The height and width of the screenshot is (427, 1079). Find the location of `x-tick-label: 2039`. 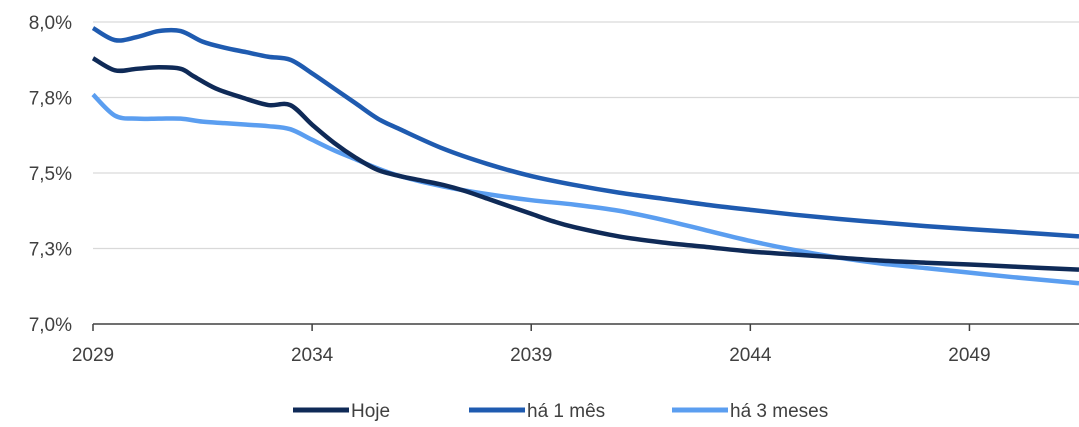

x-tick-label: 2039 is located at coordinates (531, 355).